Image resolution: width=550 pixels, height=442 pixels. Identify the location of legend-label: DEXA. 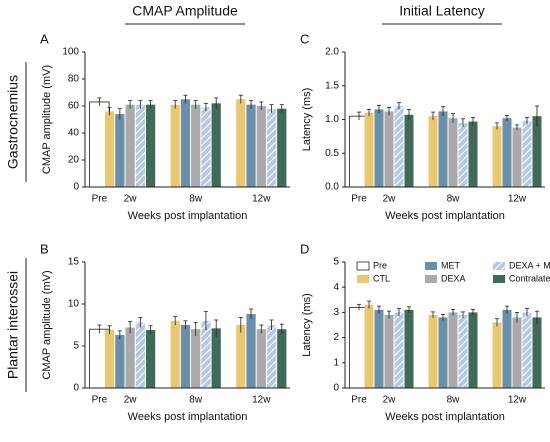
(453, 278).